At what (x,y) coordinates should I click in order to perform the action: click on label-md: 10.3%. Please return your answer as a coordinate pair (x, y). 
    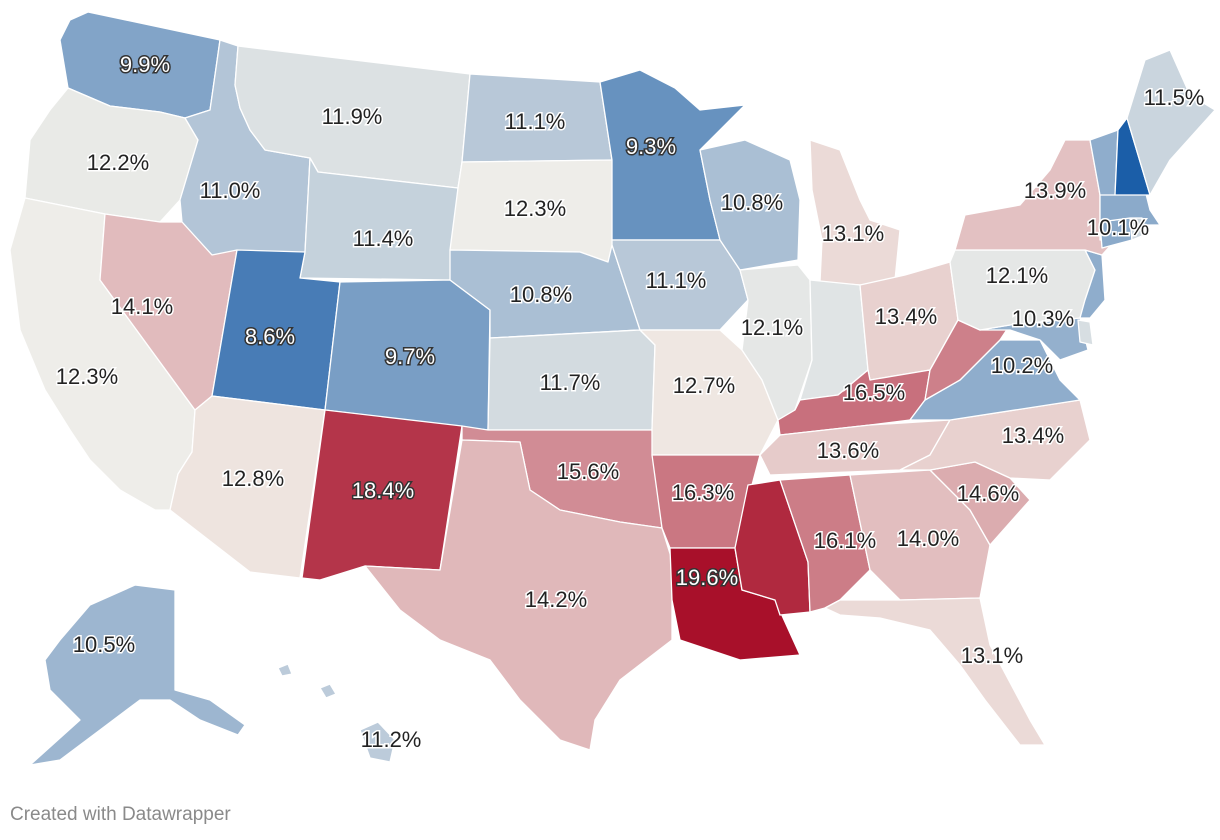
    Looking at the image, I should click on (1043, 318).